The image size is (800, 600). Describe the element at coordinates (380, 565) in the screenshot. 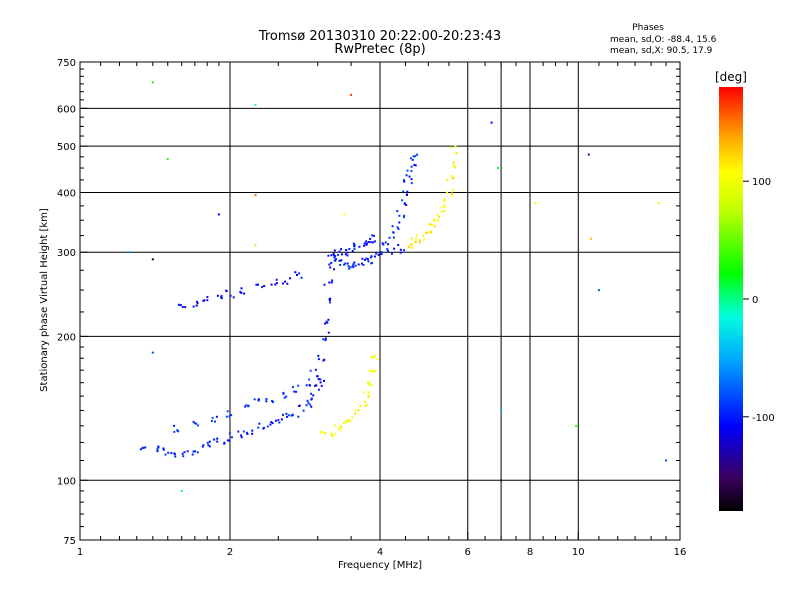

I see `x-axis-label: Frequency [MHz]` at that location.